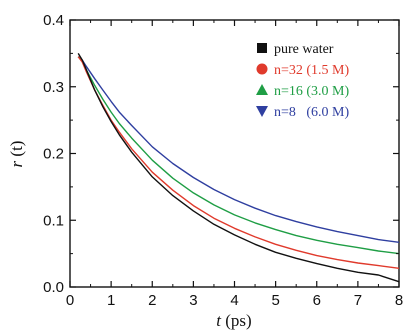  Describe the element at coordinates (262, 48) in the screenshot. I see `legend-marker-square` at that location.